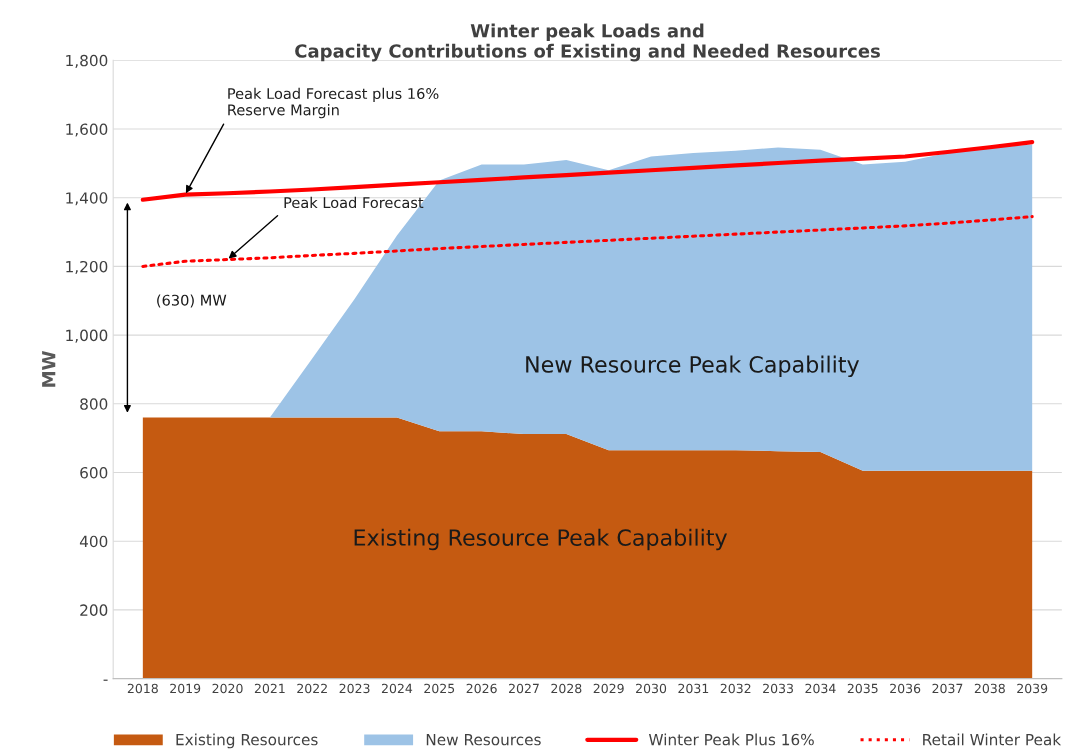 The height and width of the screenshot is (754, 1078). What do you see at coordinates (693, 366) in the screenshot?
I see `annotation: New Resource Peak Capability` at bounding box center [693, 366].